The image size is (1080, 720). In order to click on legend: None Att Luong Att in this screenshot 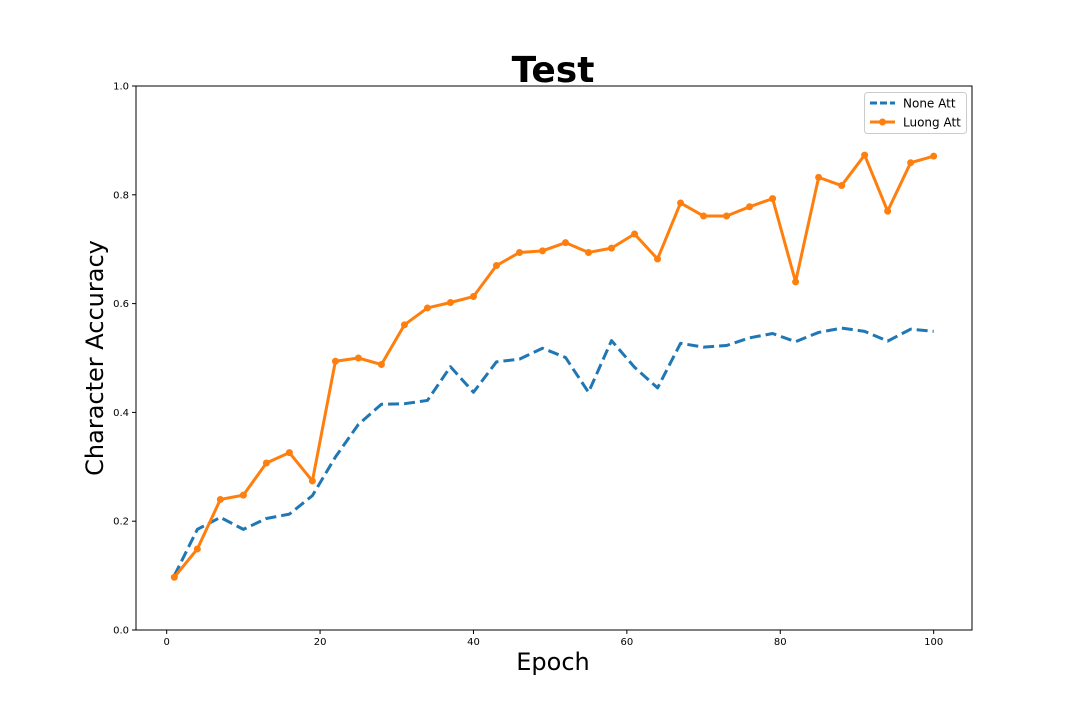, I will do `click(915, 113)`.